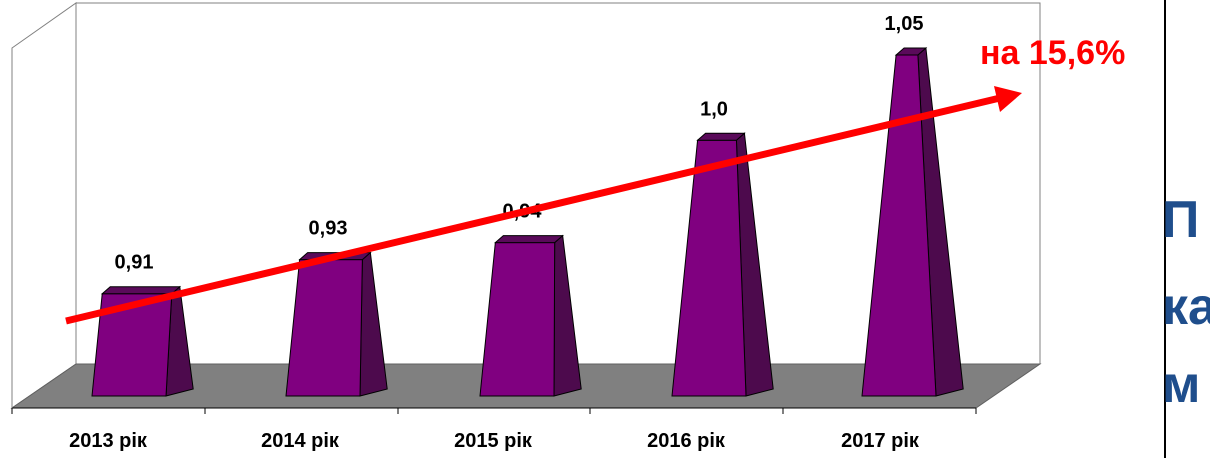 The image size is (1210, 458). Describe the element at coordinates (328, 229) in the screenshot. I see `value-label: 0,93` at that location.